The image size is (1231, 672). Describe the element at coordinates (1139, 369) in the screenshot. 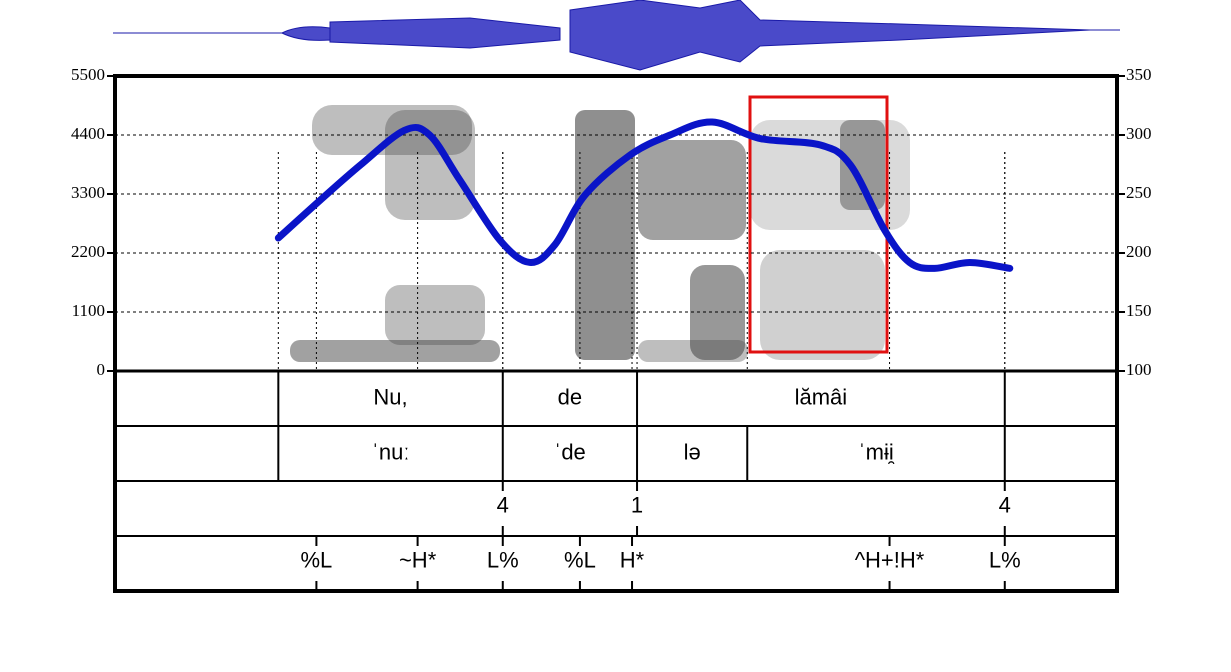

I see `y2-tick-label: 100` at that location.